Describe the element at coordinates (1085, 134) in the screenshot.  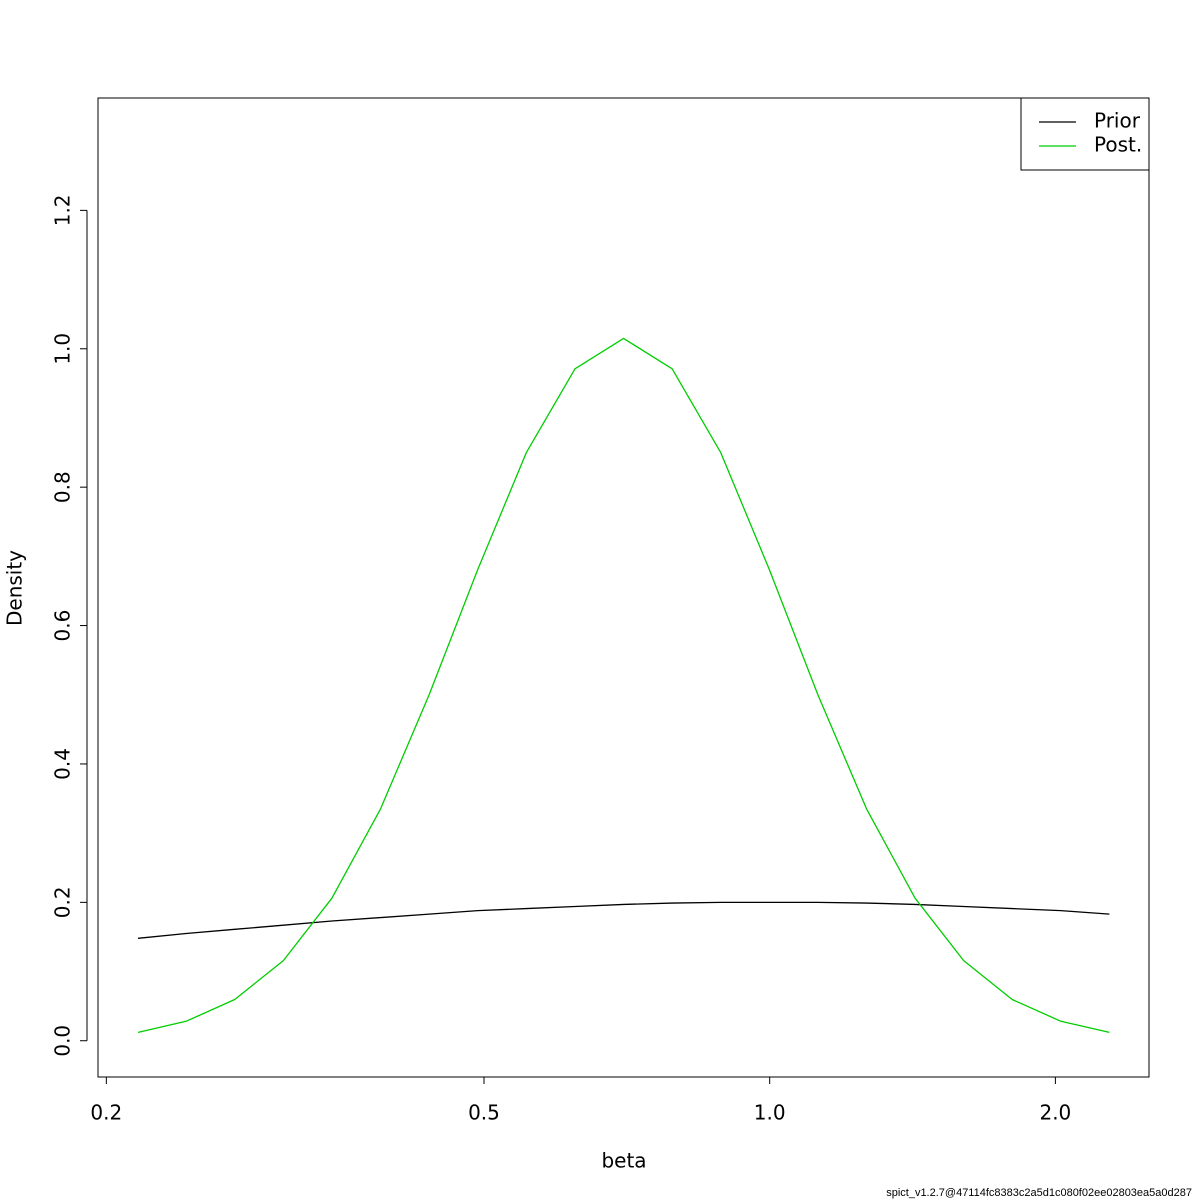
I see `legend-box` at that location.